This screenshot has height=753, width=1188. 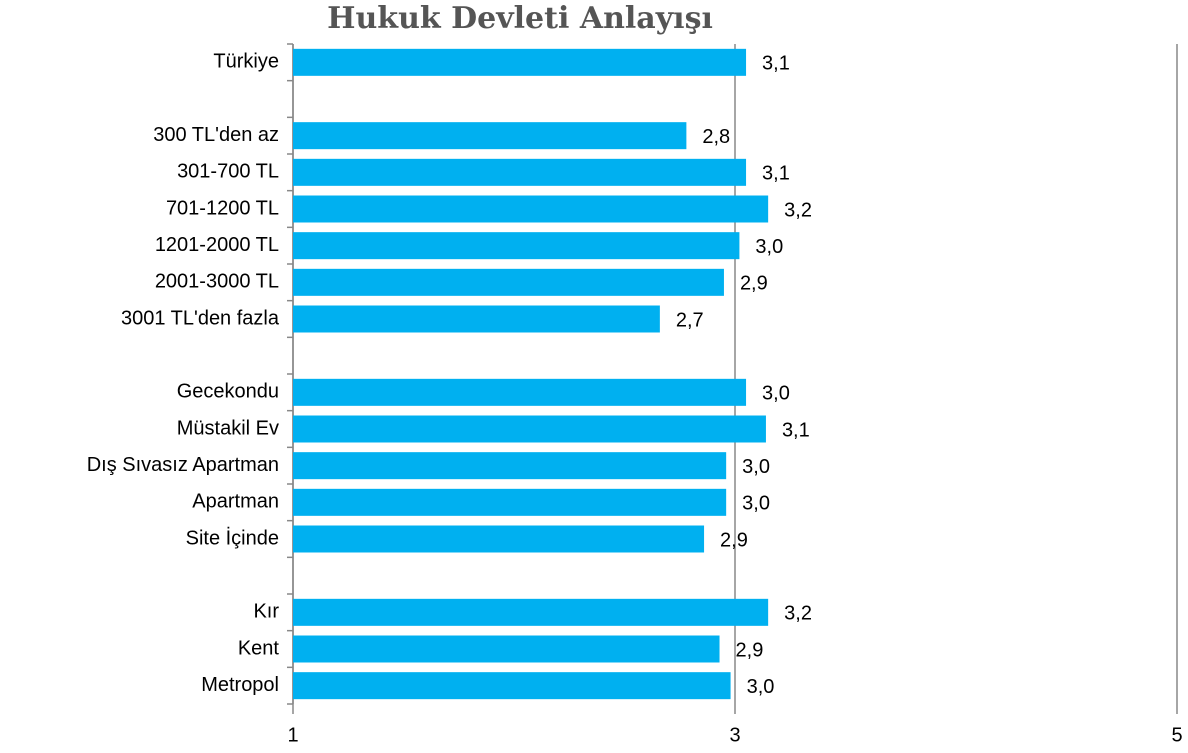 I want to click on y-tick-label: 300 TL'den az, so click(x=216, y=135).